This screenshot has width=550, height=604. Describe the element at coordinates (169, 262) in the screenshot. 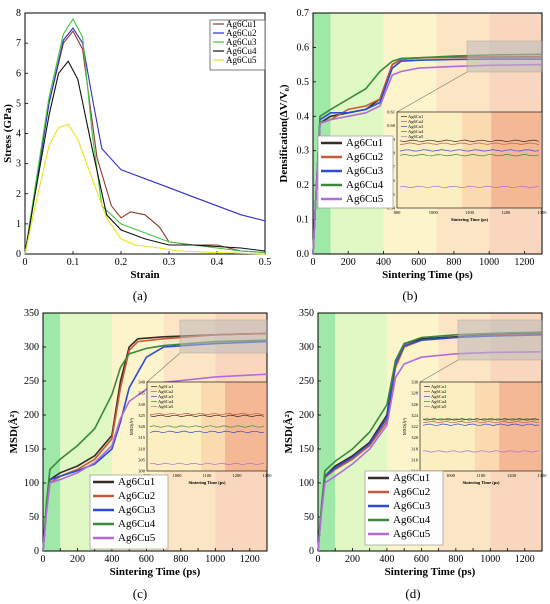

I see `x-tick-label: 0.3` at that location.